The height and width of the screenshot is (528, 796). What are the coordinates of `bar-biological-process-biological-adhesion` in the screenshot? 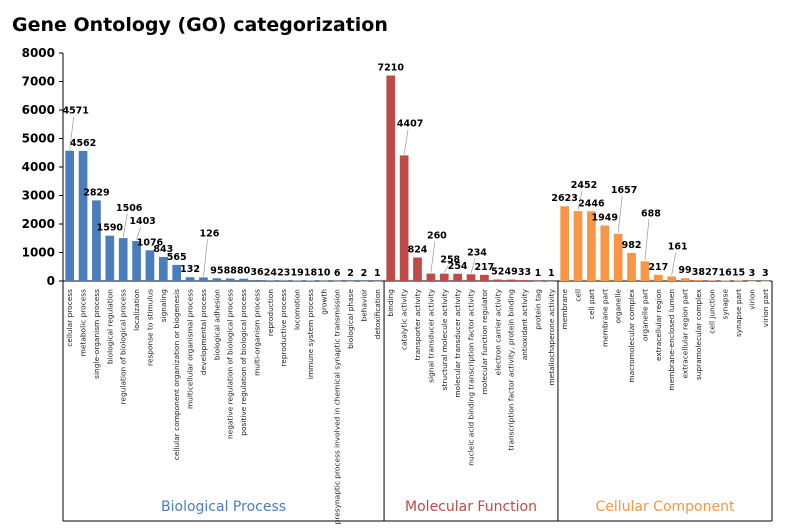 It's located at (217, 279).